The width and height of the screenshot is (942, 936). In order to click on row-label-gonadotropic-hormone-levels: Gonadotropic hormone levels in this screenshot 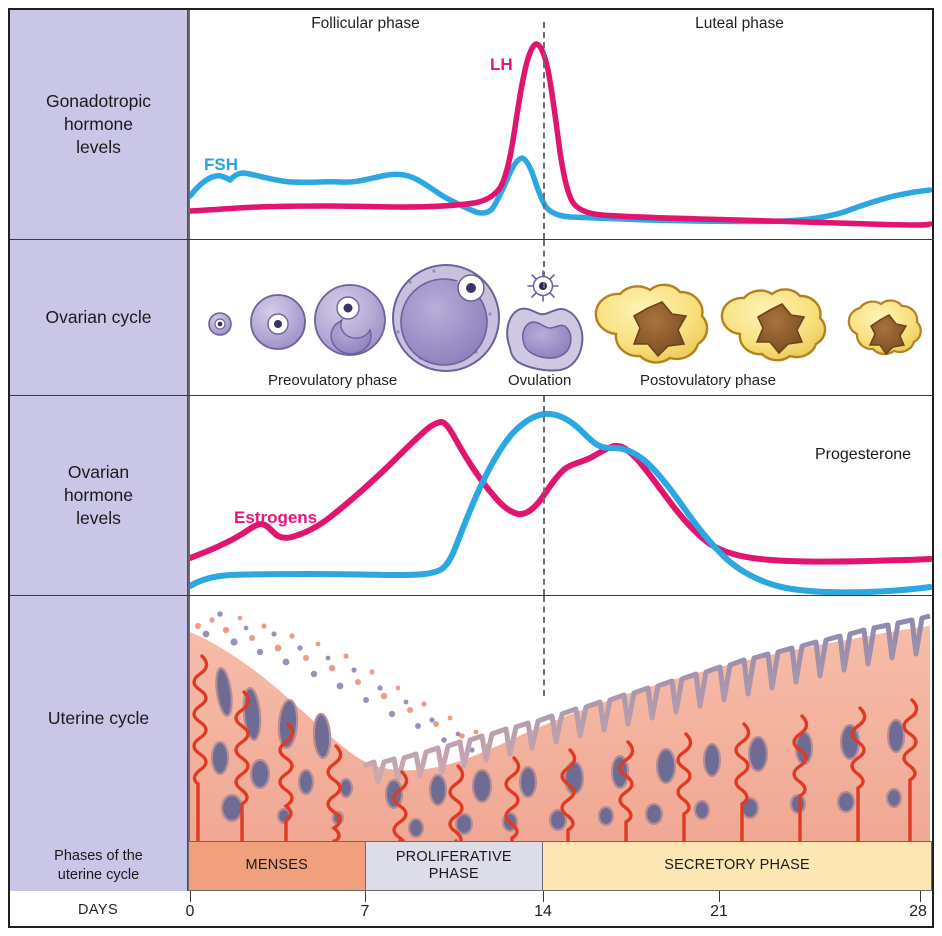, I will do `click(99, 124)`.